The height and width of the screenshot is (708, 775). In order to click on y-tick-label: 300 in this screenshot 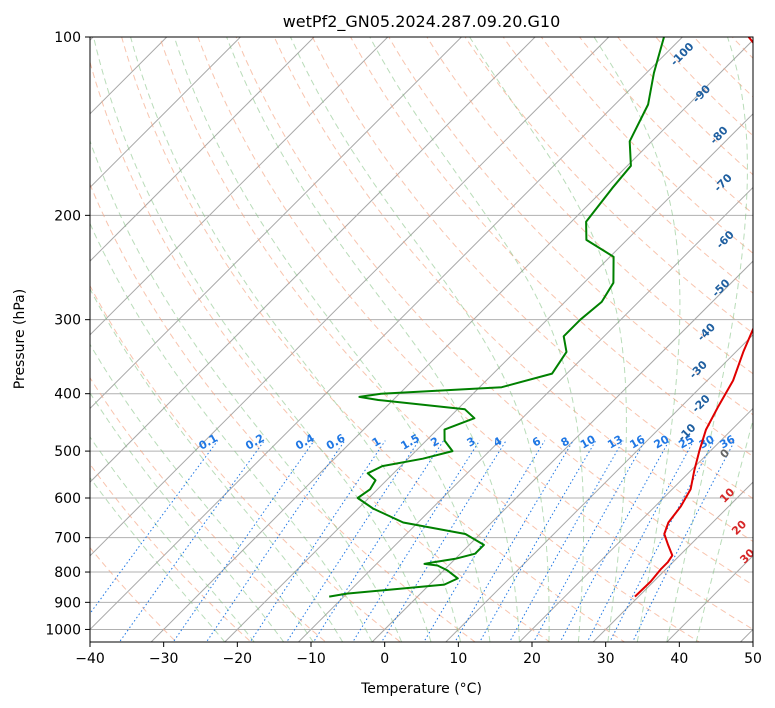, I will do `click(67, 321)`.